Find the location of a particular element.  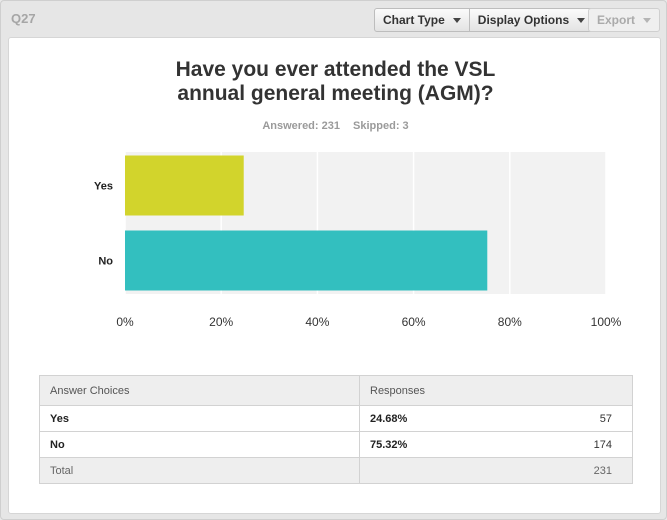

x-tick-label: 60% is located at coordinates (414, 322).